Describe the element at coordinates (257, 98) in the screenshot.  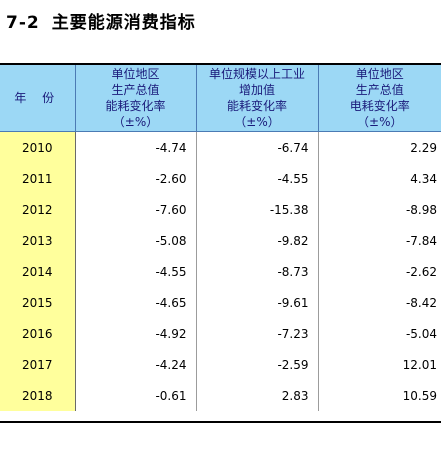
I see `header-industry-energy-change: 单位规模以上工业 增加值 能耗变化率 （±%）` at that location.